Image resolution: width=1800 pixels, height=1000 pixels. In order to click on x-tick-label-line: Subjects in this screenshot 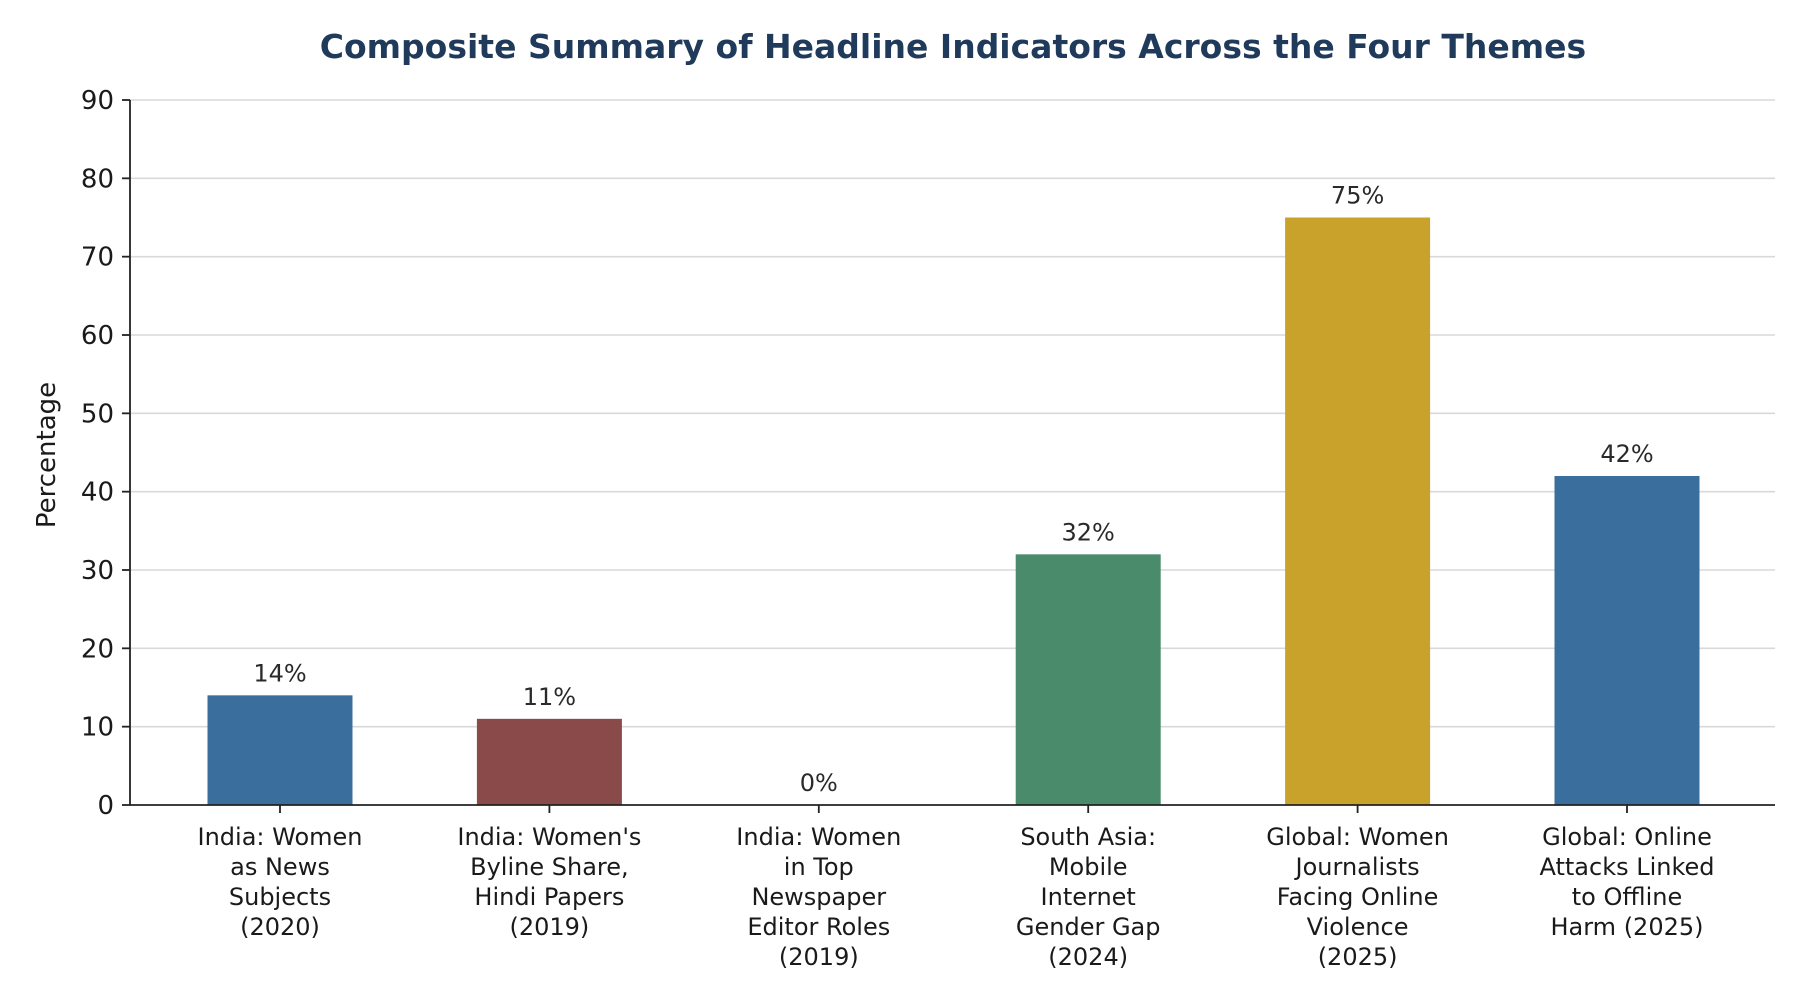, I will do `click(280, 897)`.